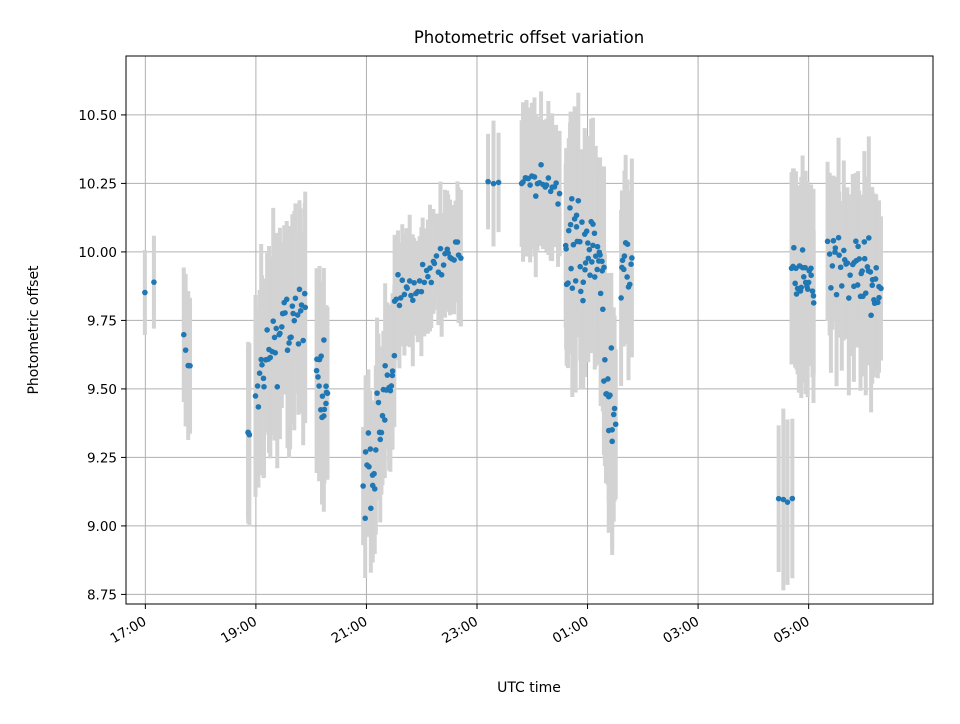 This screenshot has width=960, height=724. What do you see at coordinates (102, 390) in the screenshot?
I see `y-tick-label: 9.50` at bounding box center [102, 390].